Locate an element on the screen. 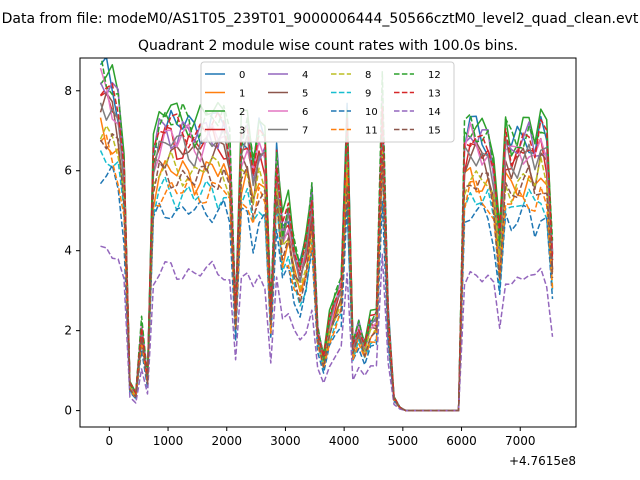 This screenshot has width=640, height=480. y-tick-label: 4 is located at coordinates (68, 251).